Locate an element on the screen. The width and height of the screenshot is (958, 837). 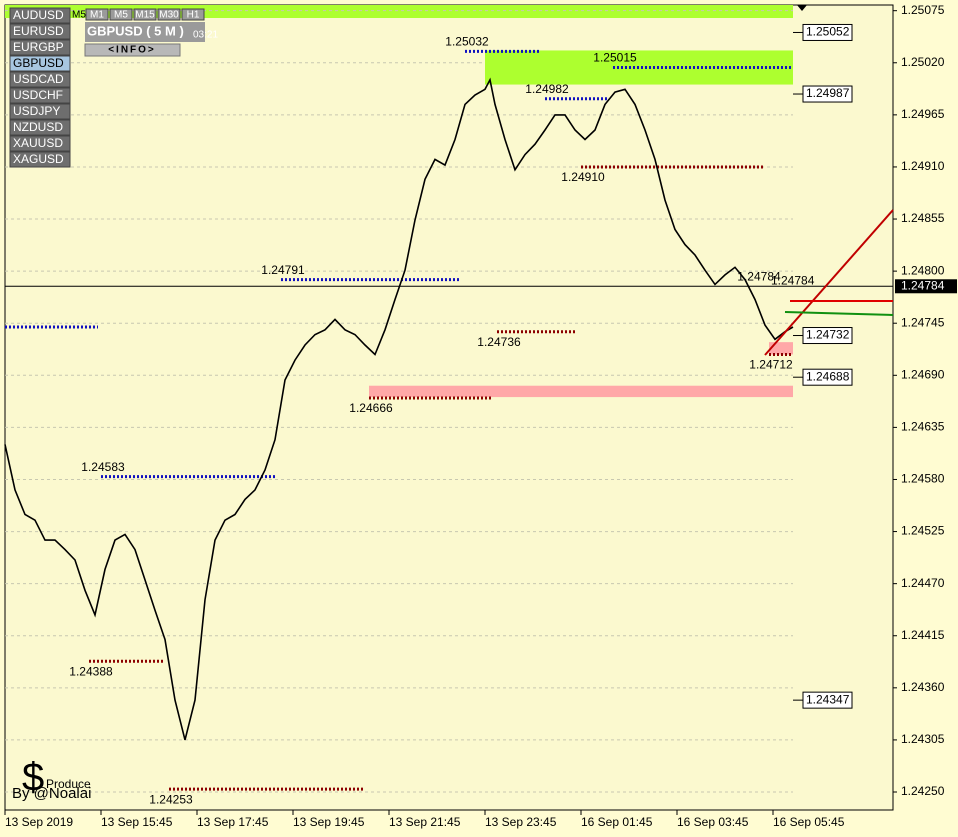
pivot-label: 1.24791 is located at coordinates (283, 270).